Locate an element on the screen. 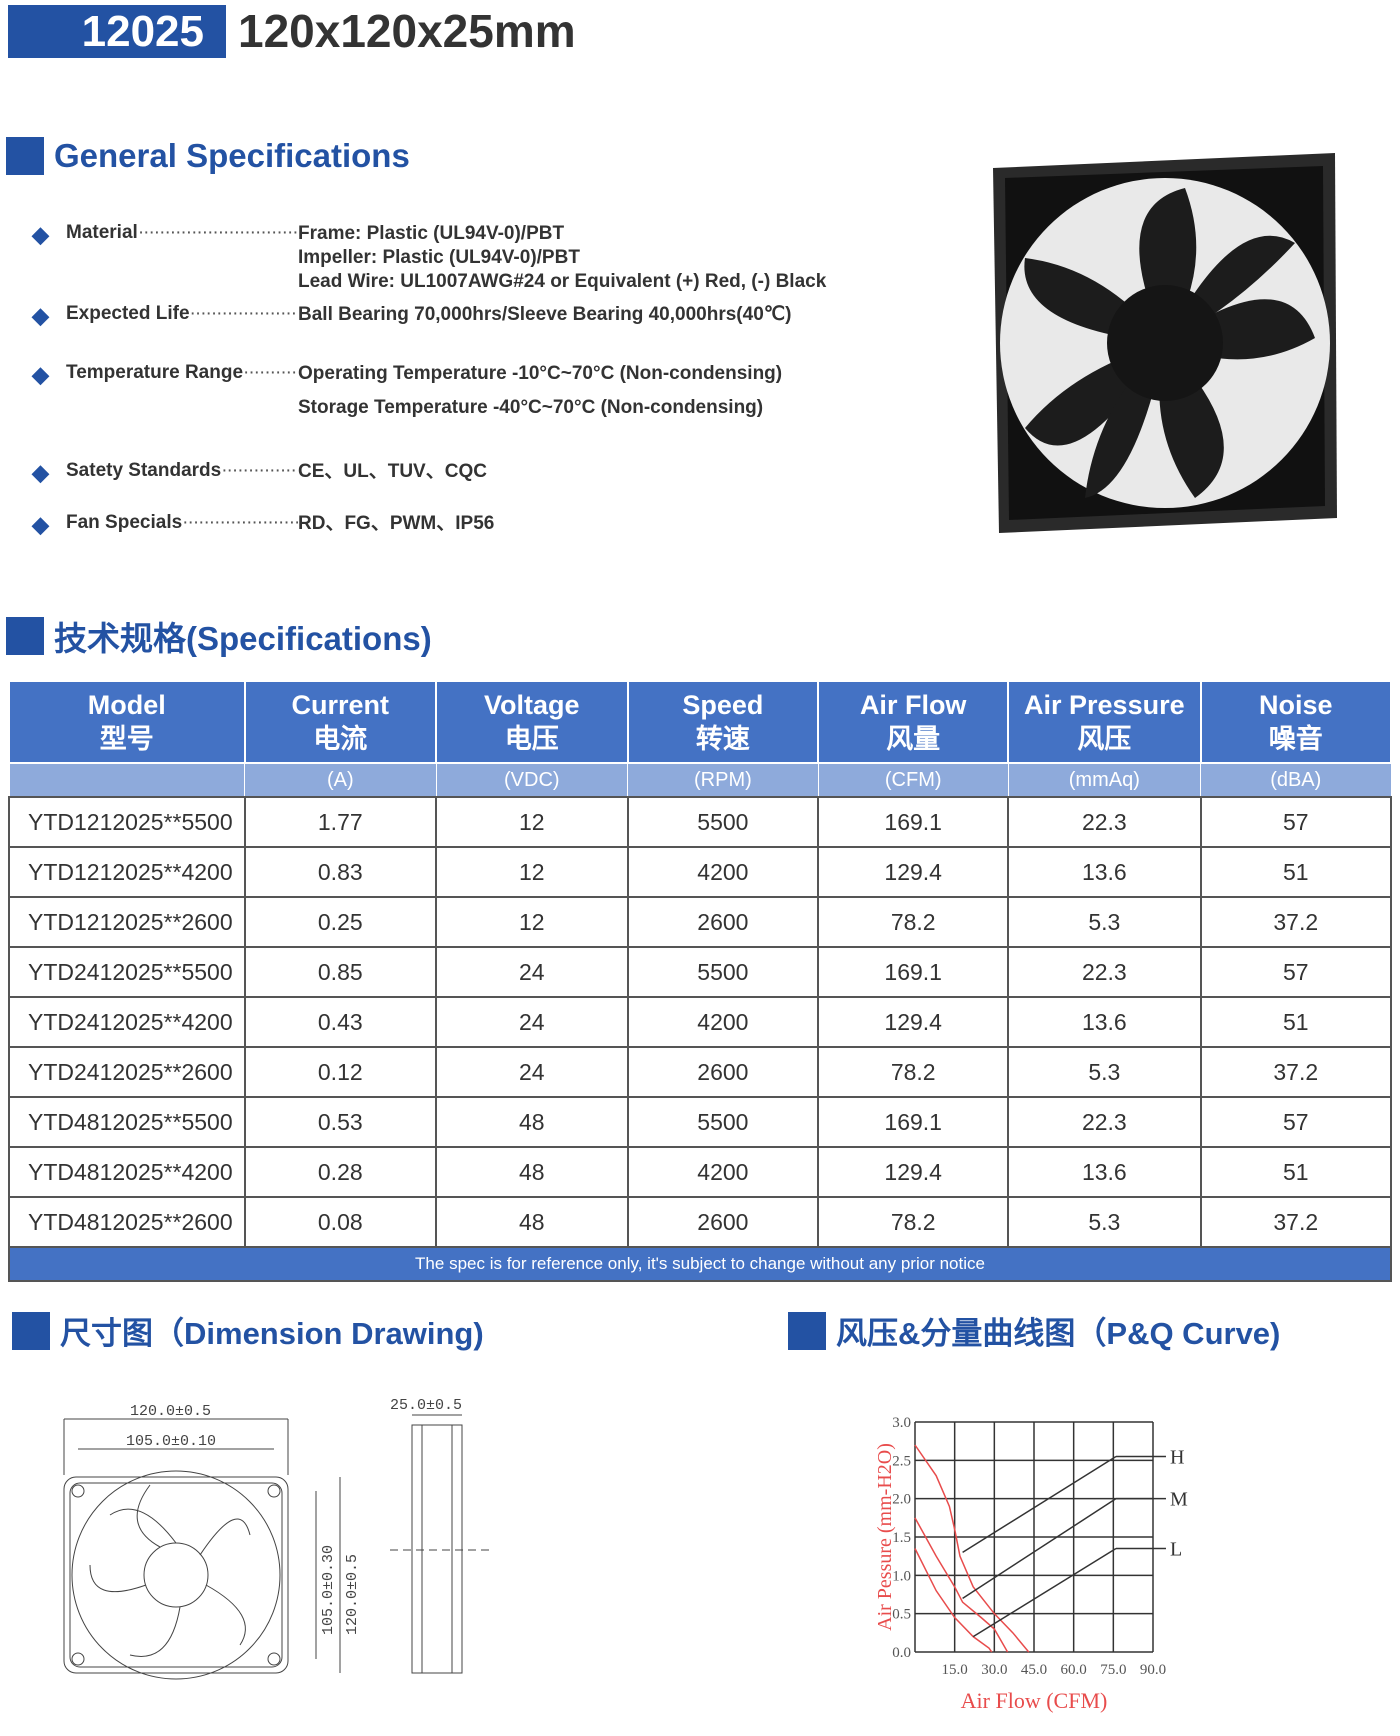 The image size is (1400, 1736). spec-label: Temperature Range is located at coordinates (182, 391).